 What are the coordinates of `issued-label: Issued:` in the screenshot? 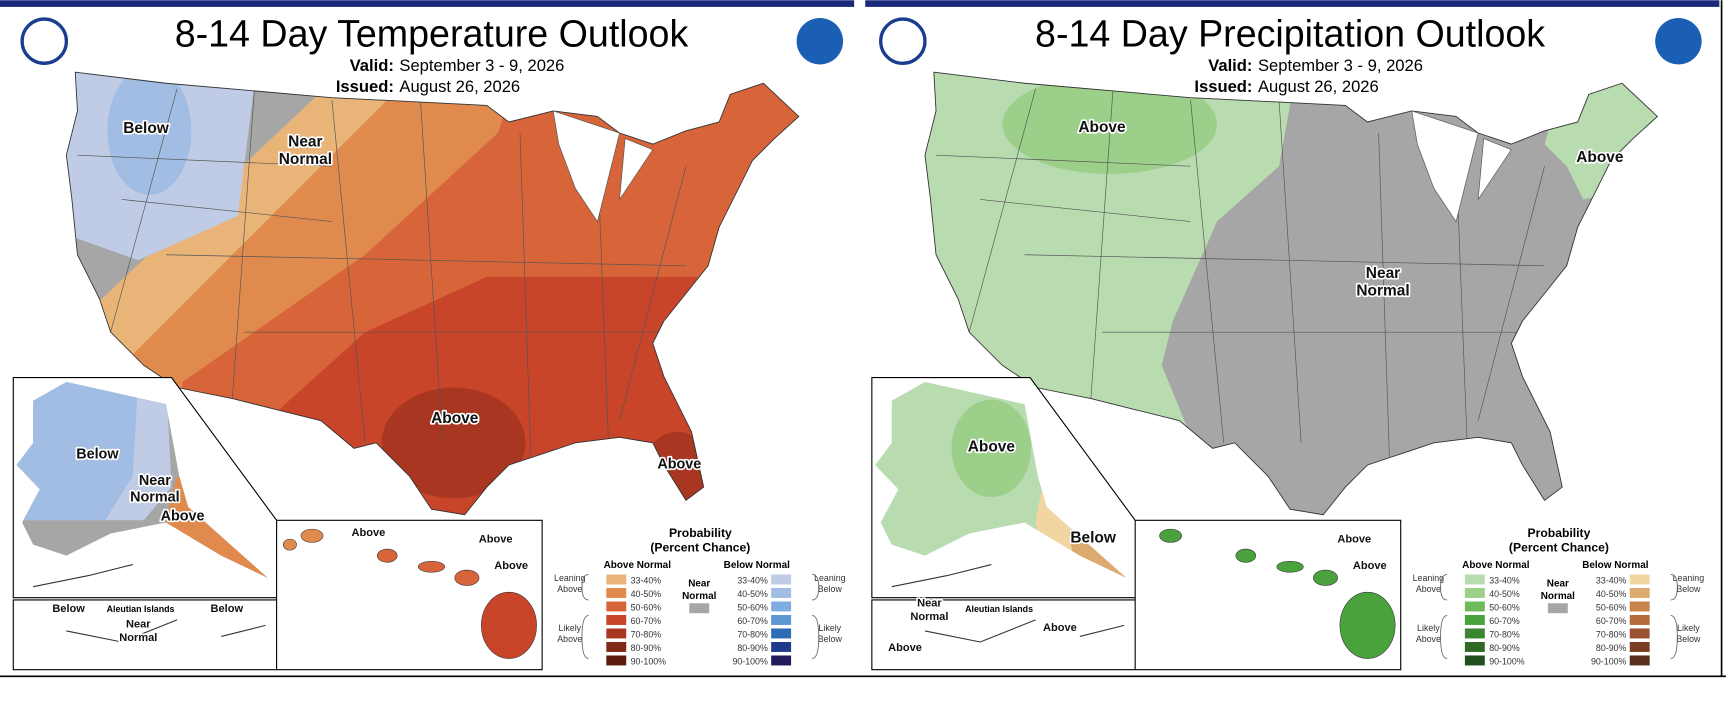 It's located at (365, 86).